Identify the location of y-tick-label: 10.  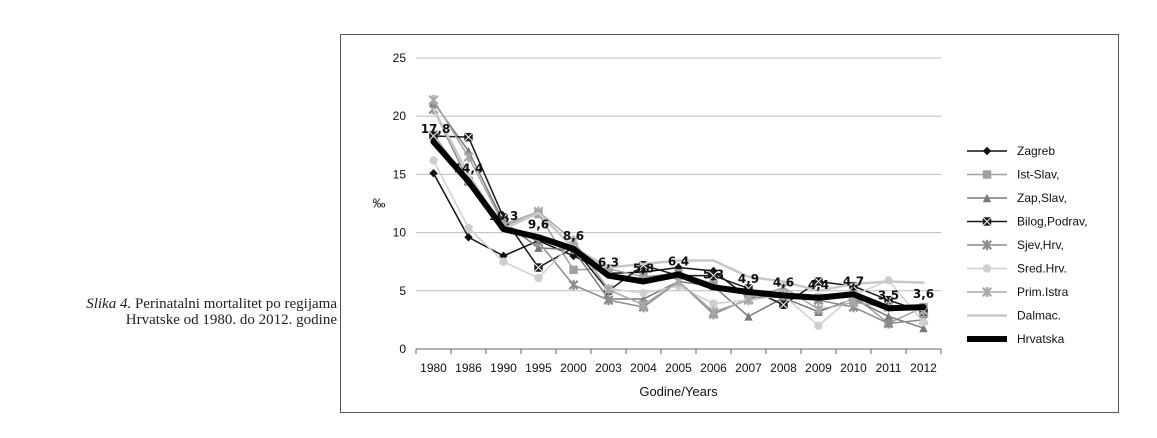
(400, 233).